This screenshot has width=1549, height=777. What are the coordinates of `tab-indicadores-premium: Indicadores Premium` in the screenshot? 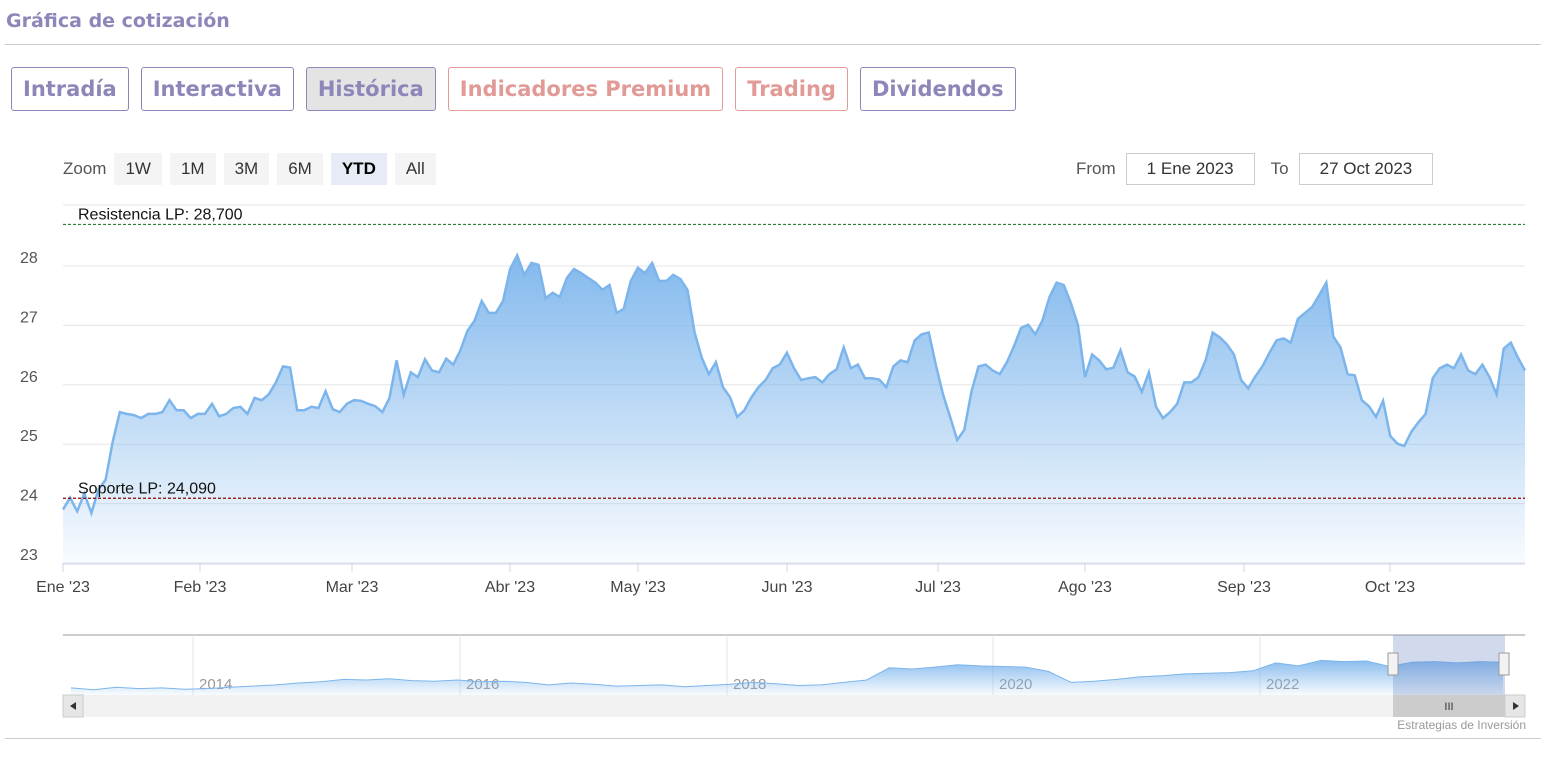 It's located at (585, 89).